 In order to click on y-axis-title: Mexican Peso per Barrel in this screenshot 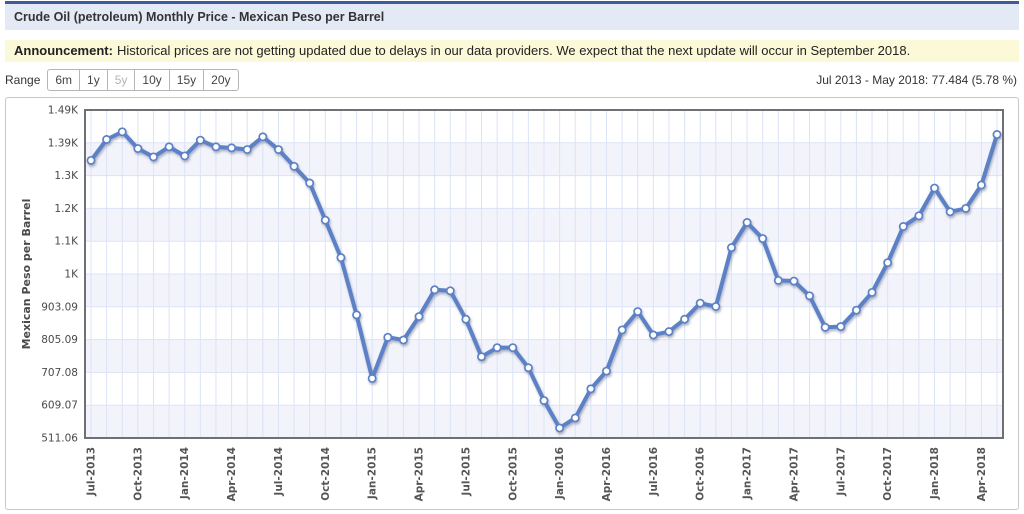, I will do `click(26, 274)`.